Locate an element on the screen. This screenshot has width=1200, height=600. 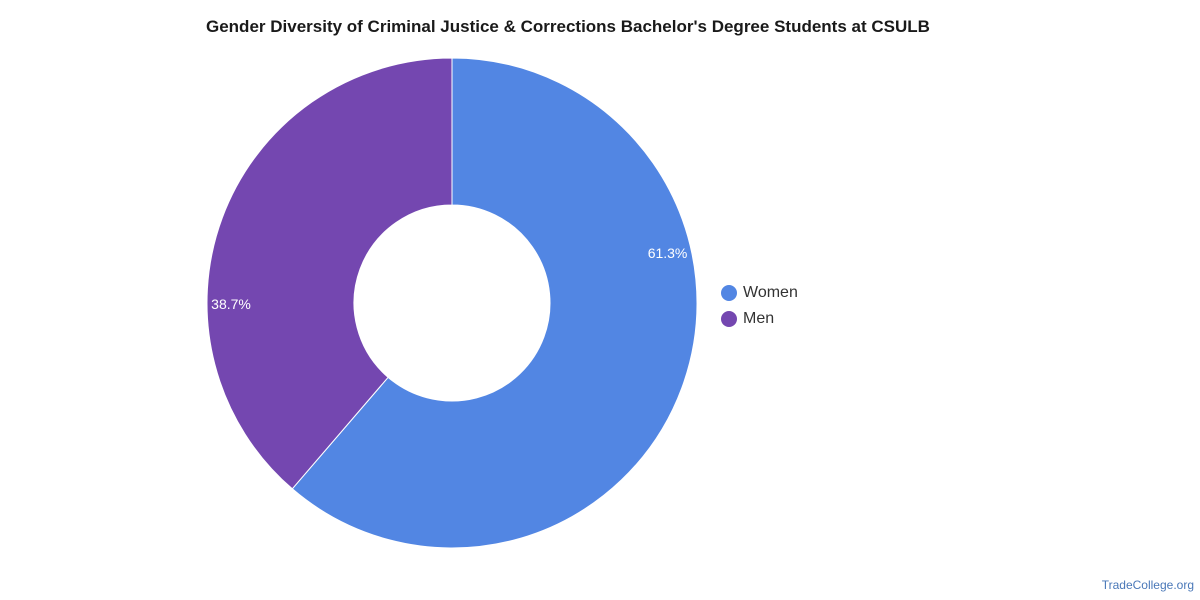
data-label-women: 61.3% is located at coordinates (668, 253).